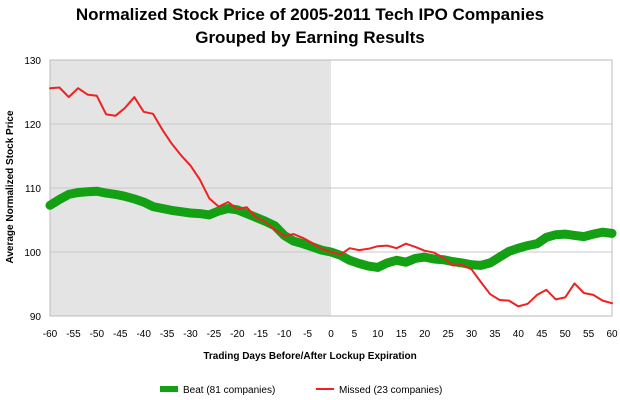  I want to click on x-tick-label: -55, so click(73, 334).